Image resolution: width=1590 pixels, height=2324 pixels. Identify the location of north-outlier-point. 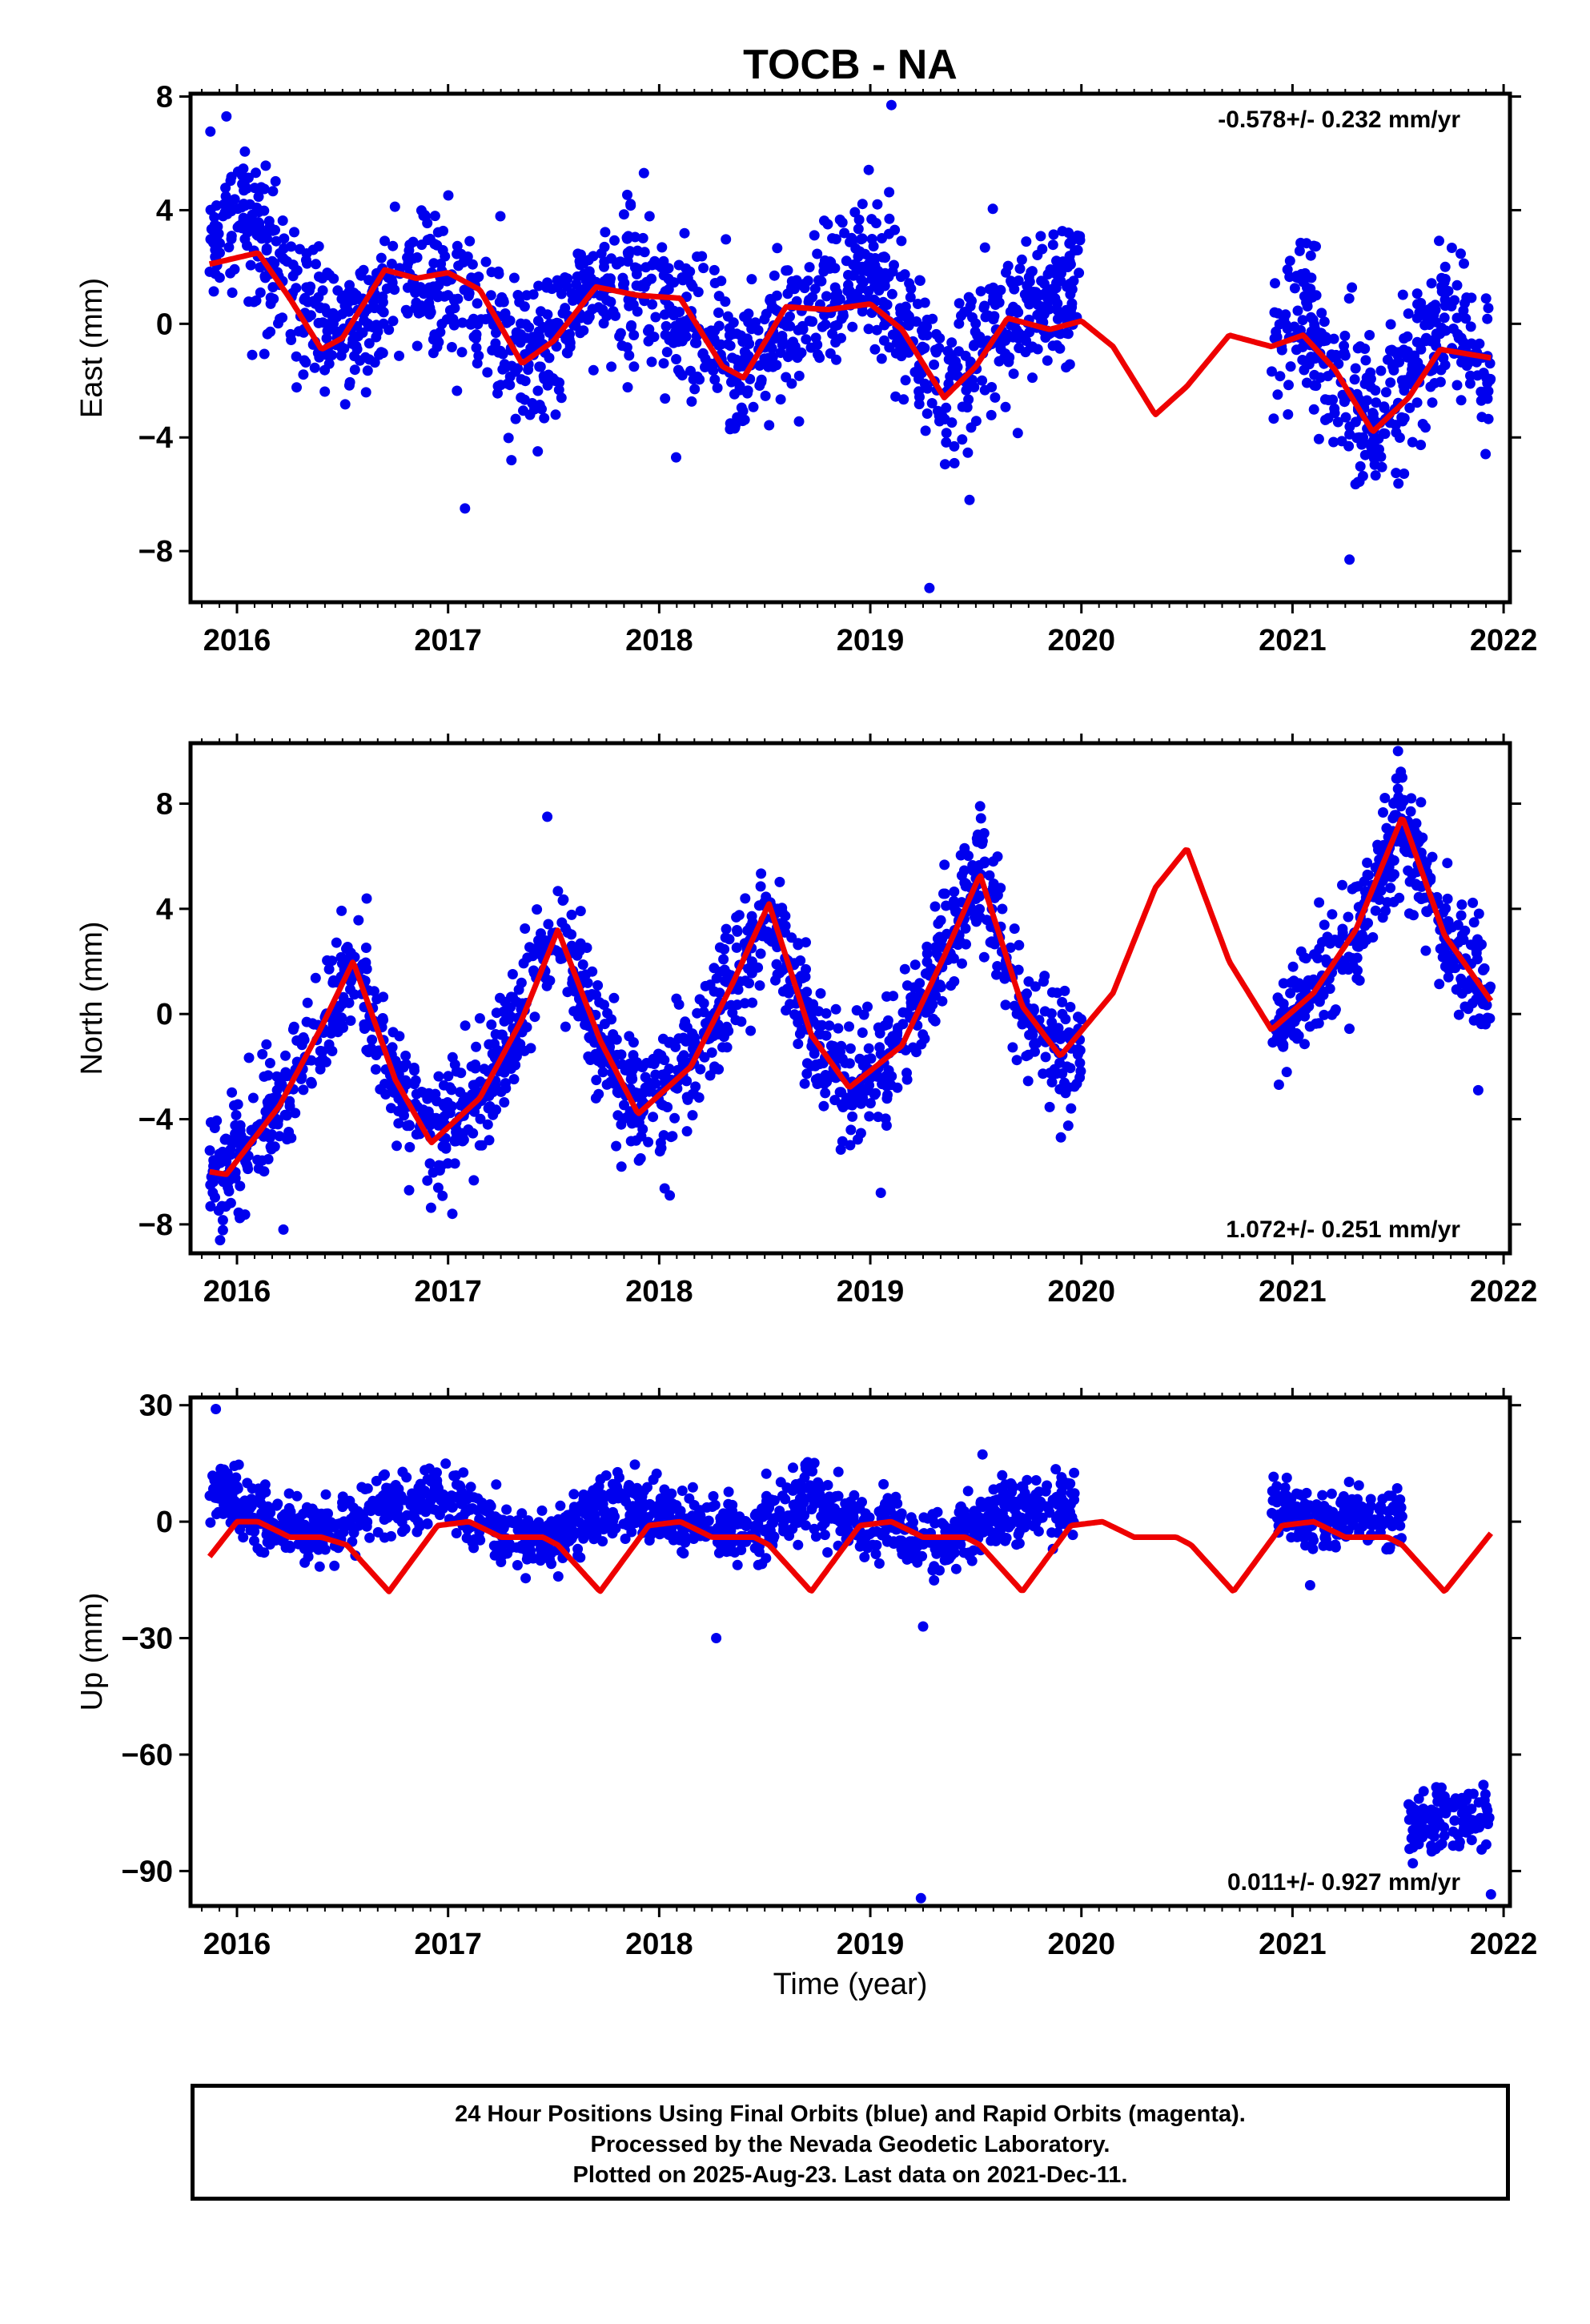
(1397, 752).